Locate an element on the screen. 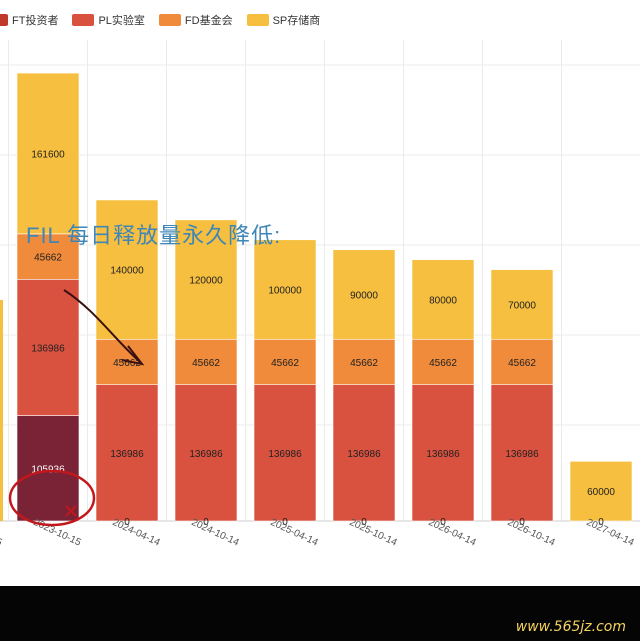  watermark: www.565jz.com is located at coordinates (570, 627).